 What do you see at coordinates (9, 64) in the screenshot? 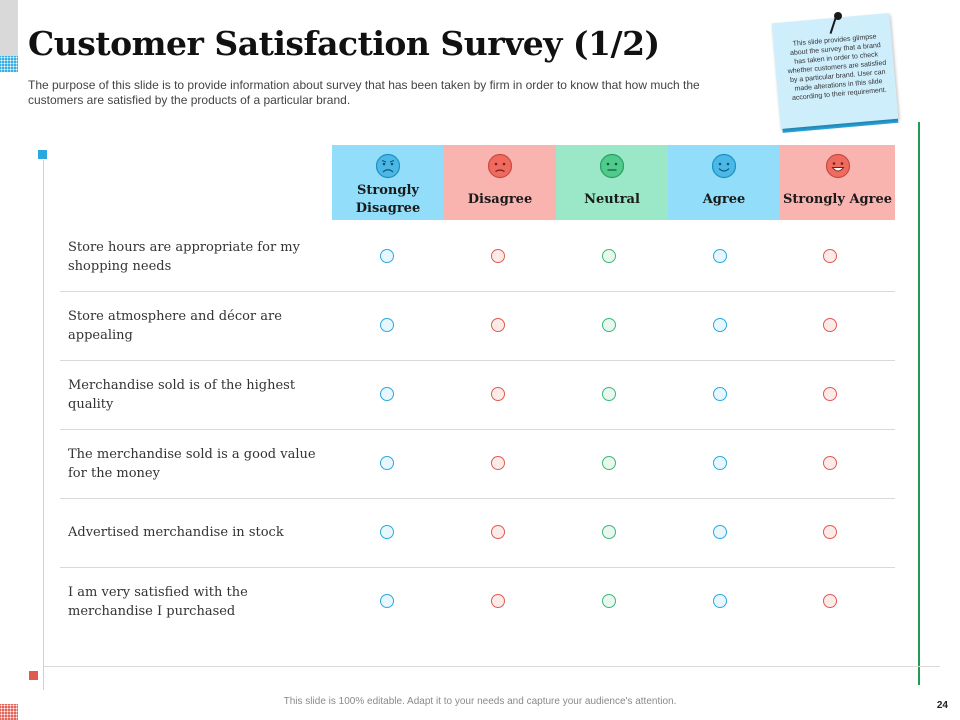
I see `corner-dot-pattern` at bounding box center [9, 64].